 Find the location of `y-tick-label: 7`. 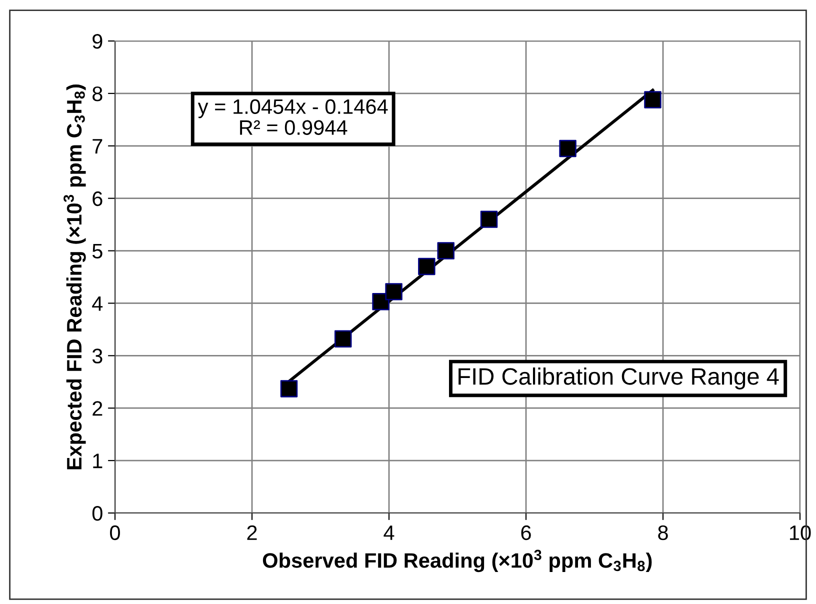

y-tick-label: 7 is located at coordinates (97, 146).